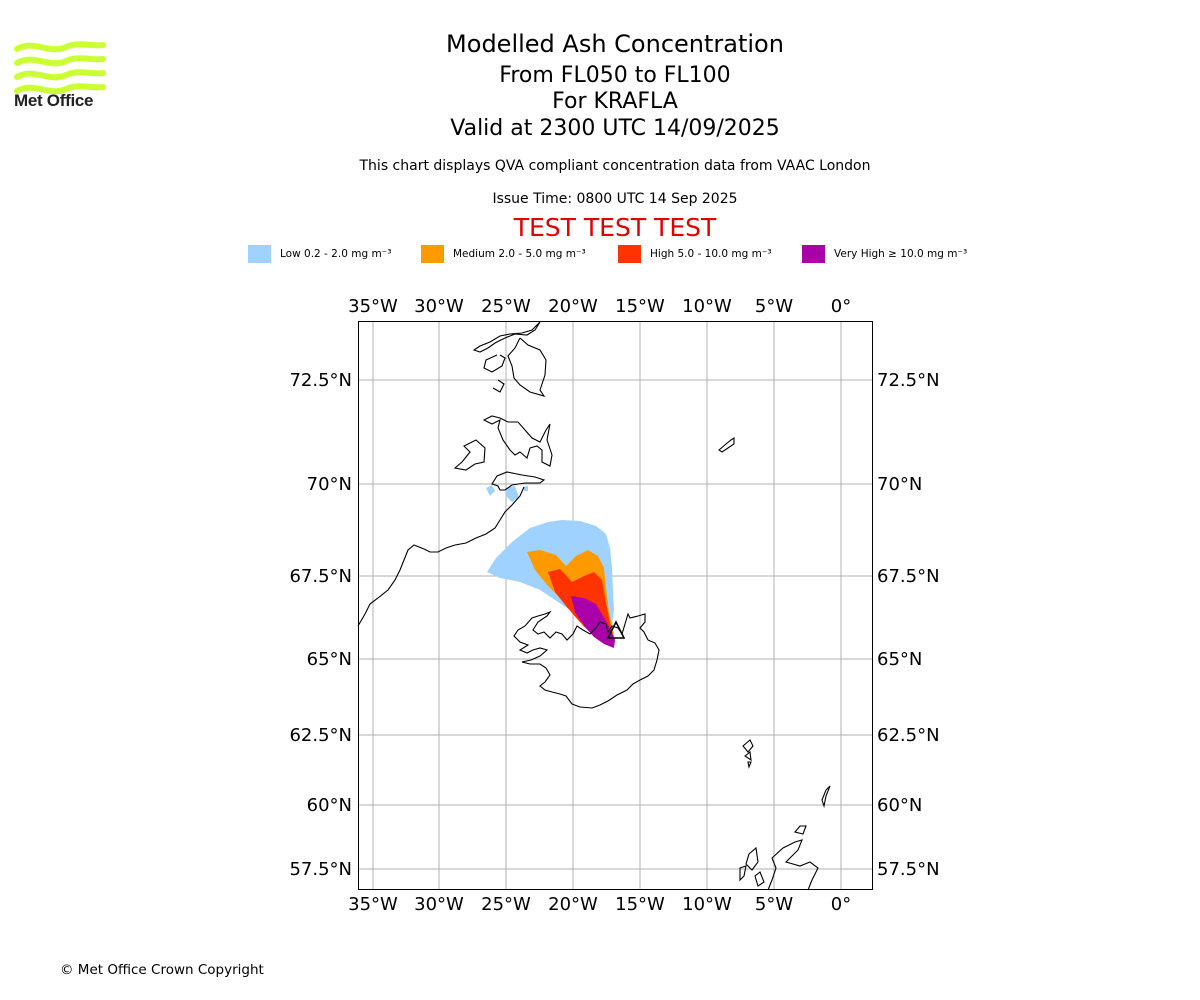 The width and height of the screenshot is (1200, 1000). Describe the element at coordinates (506, 306) in the screenshot. I see `lon-tick-label-top: 25°W` at that location.